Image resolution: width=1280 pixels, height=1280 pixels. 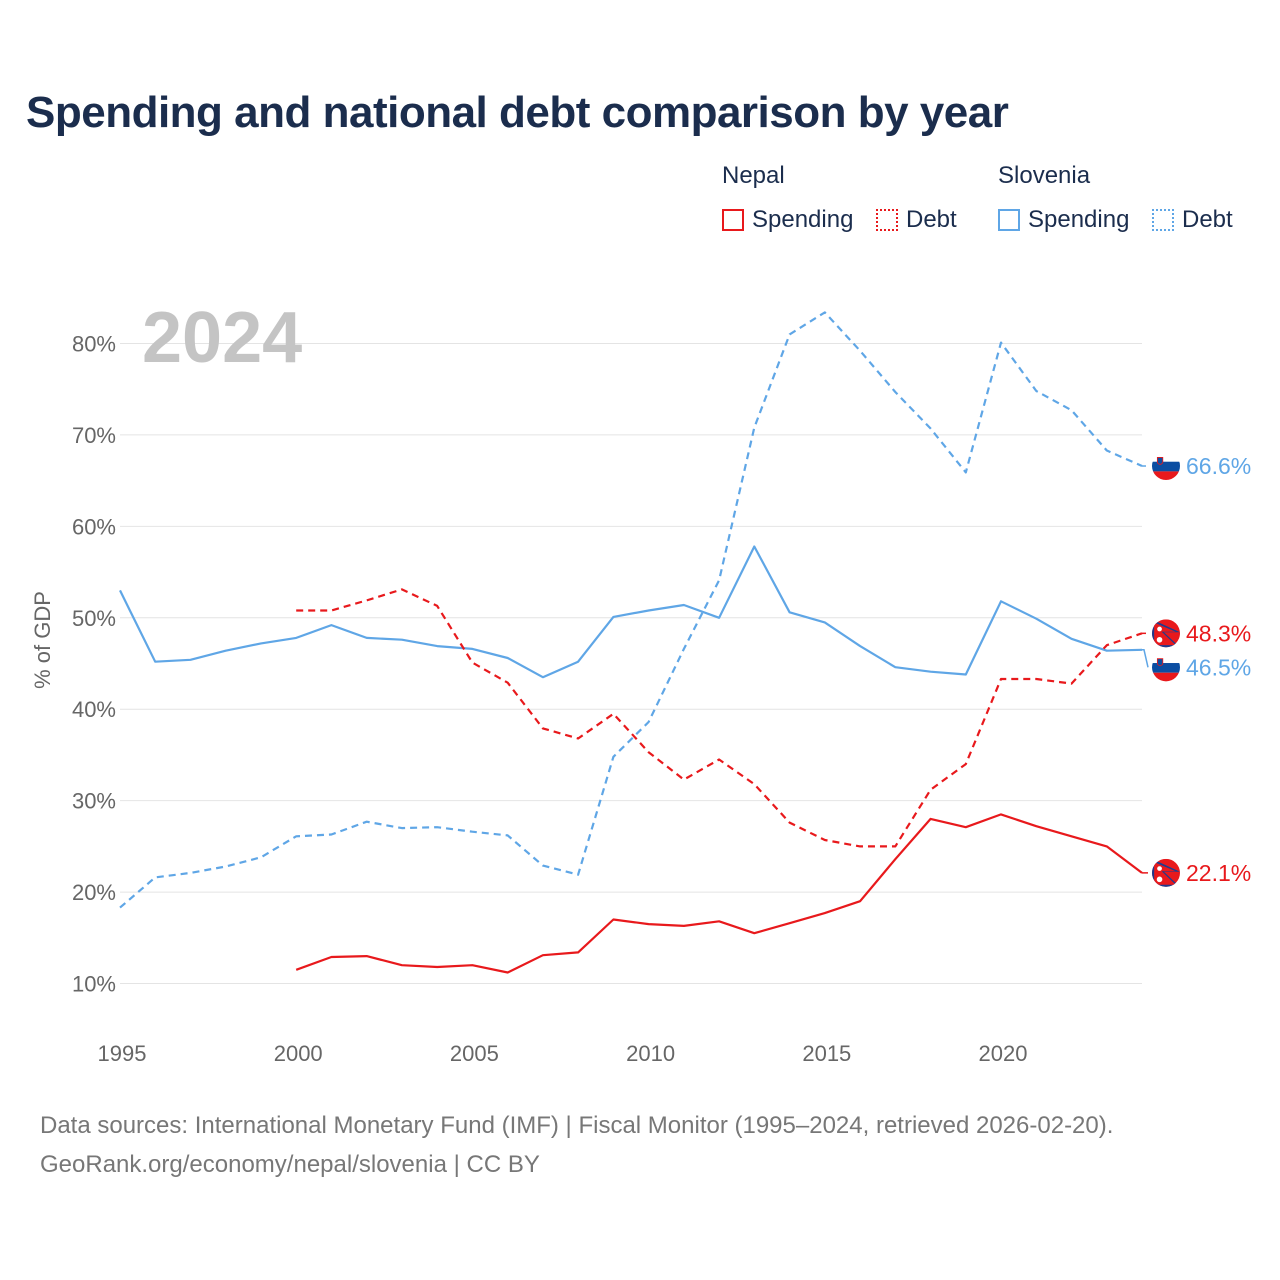 I want to click on legend-swatch-slovenia-debt, so click(x=1163, y=220).